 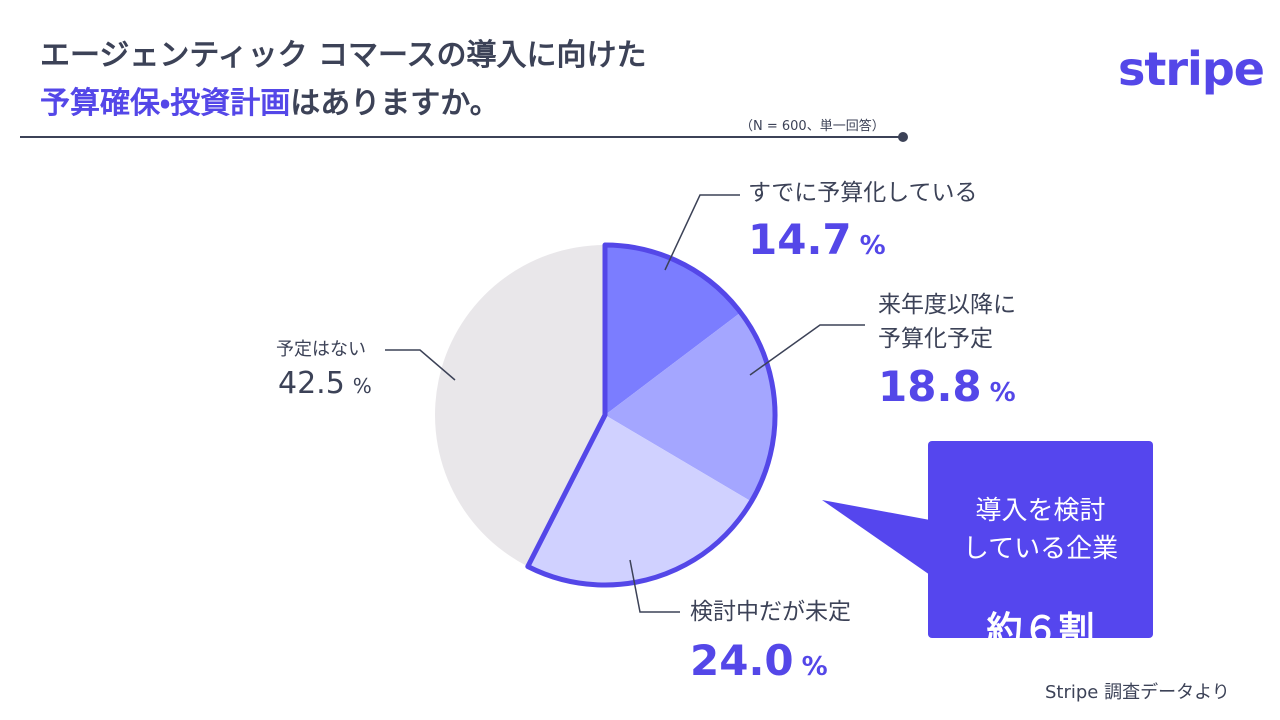 I want to click on slice-label: 検討中だが未定, so click(x=770, y=612).